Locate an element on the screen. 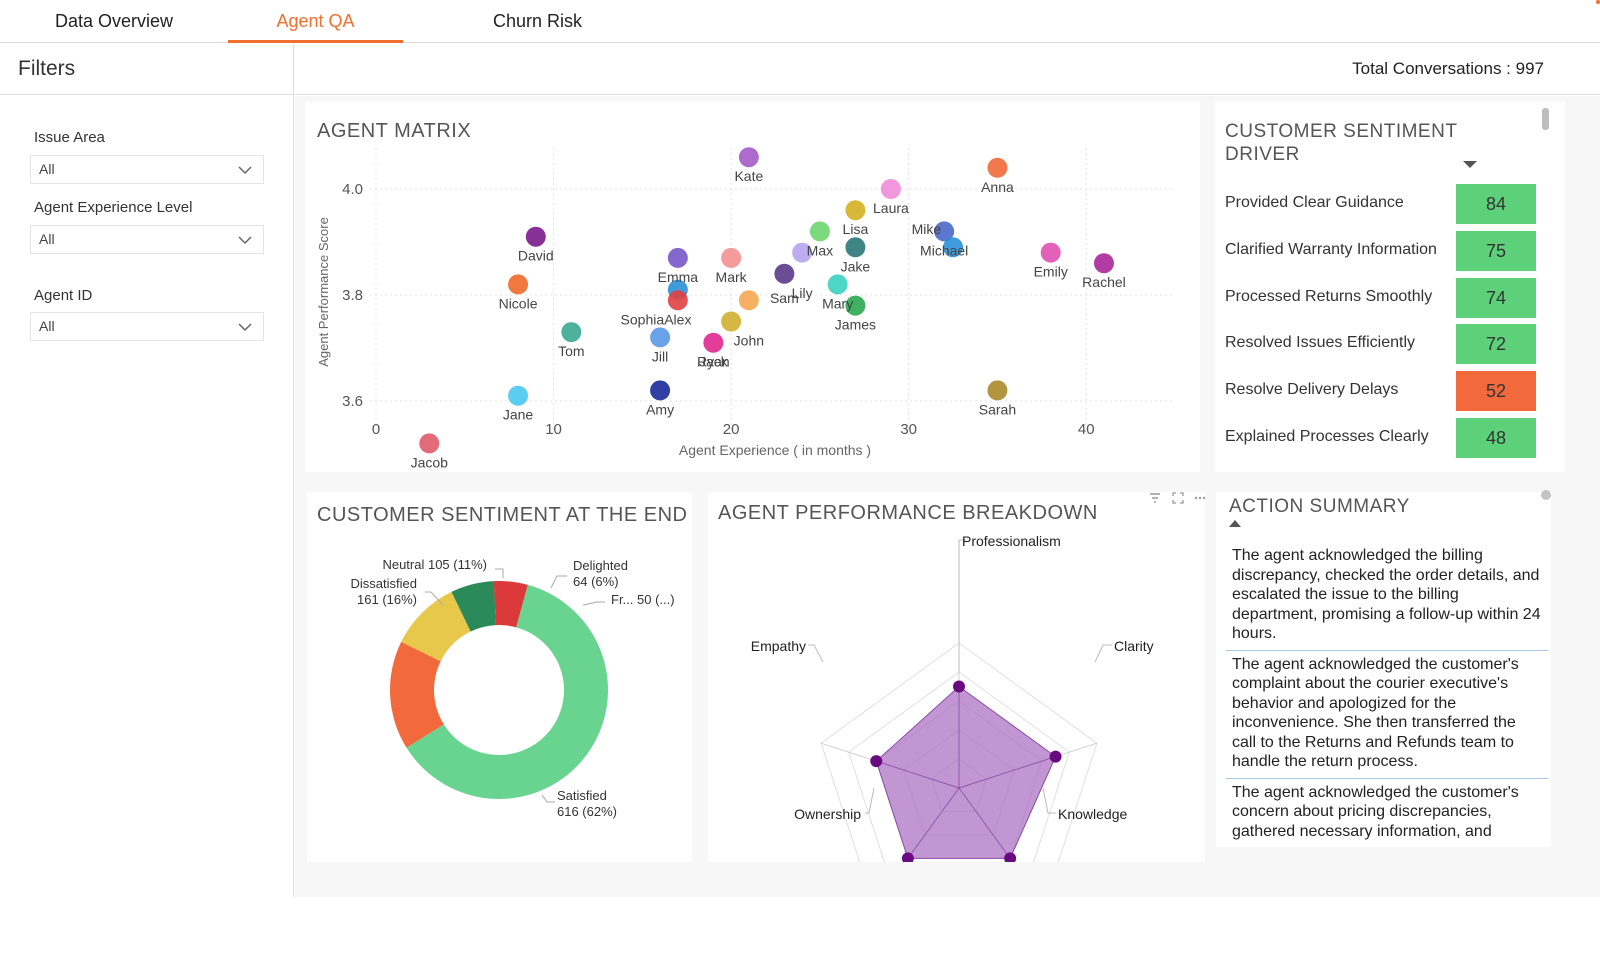 This screenshot has height=980, width=1600. point-label-laura: Laura is located at coordinates (891, 208).